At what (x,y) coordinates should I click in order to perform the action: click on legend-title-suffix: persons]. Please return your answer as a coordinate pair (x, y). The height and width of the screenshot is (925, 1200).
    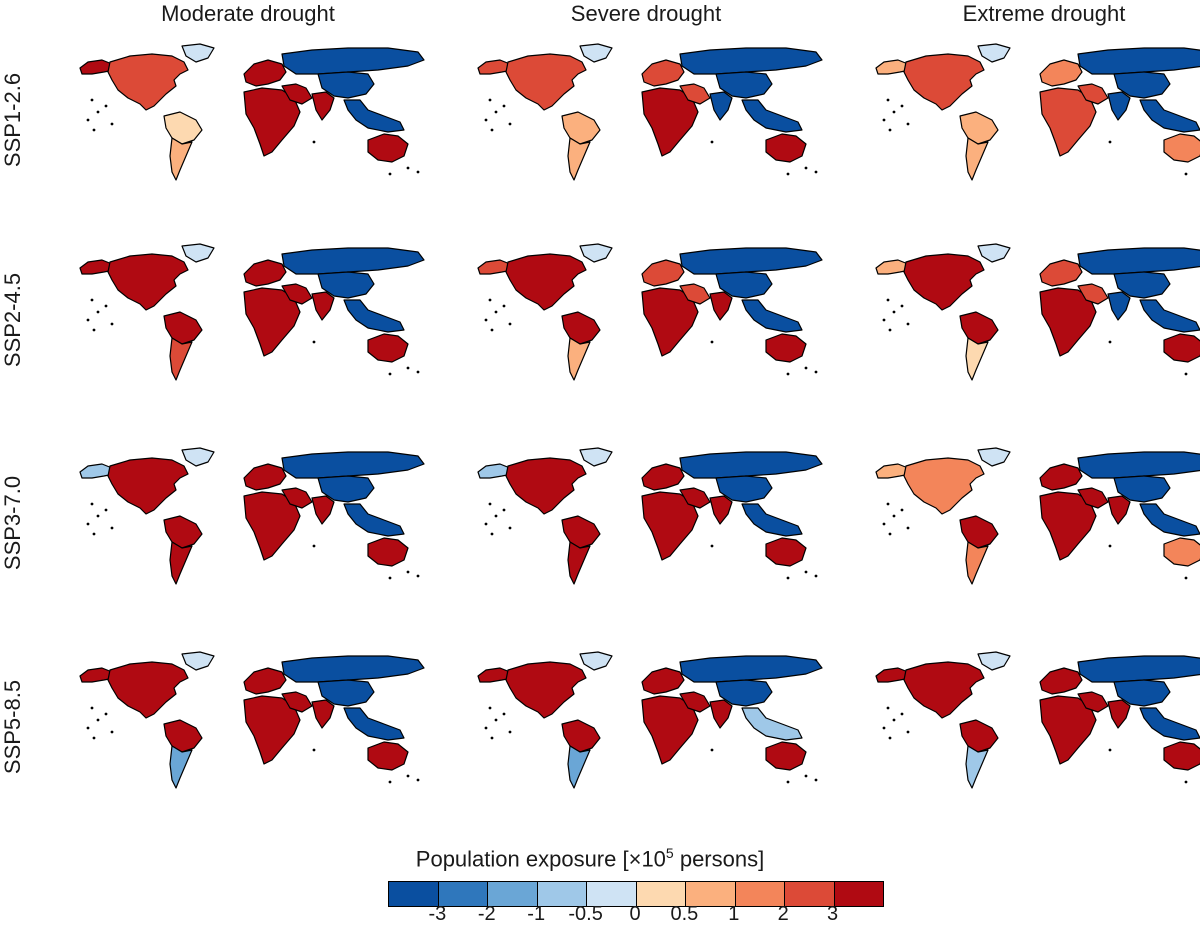
    Looking at the image, I should click on (719, 859).